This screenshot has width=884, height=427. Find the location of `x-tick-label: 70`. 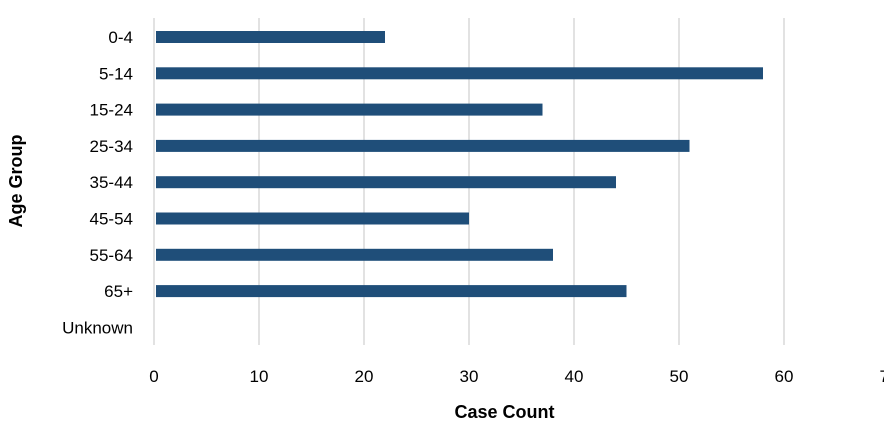

x-tick-label: 70 is located at coordinates (882, 376).